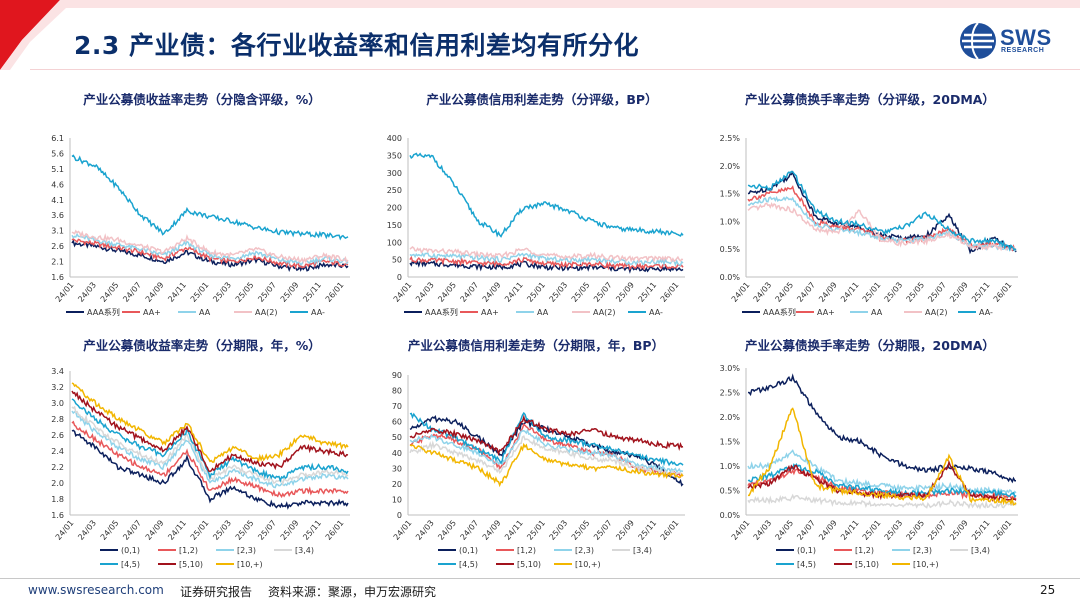 Image resolution: width=1080 pixels, height=608 pixels. What do you see at coordinates (57, 169) in the screenshot?
I see `y-tick-label: 5.1` at bounding box center [57, 169].